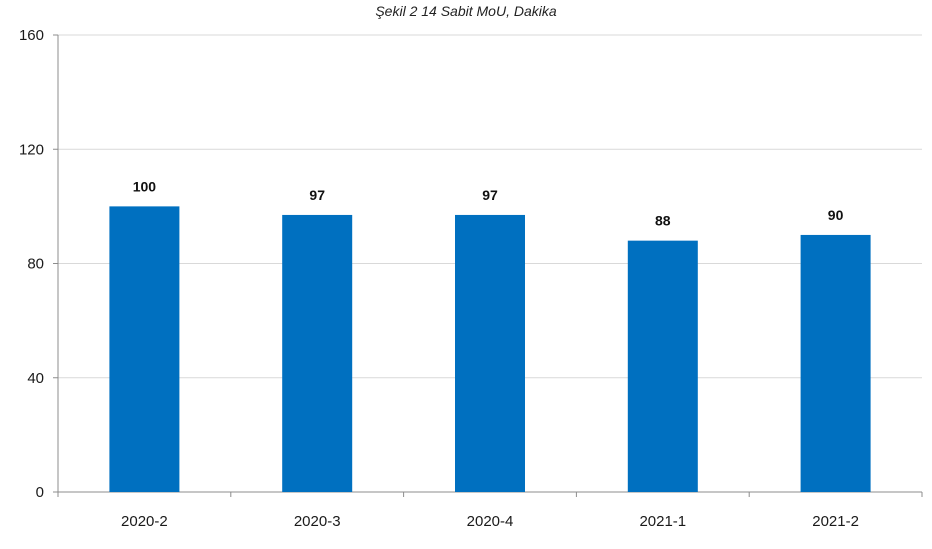 The image size is (932, 549). Describe the element at coordinates (35, 378) in the screenshot. I see `y-tick-label: 40` at that location.